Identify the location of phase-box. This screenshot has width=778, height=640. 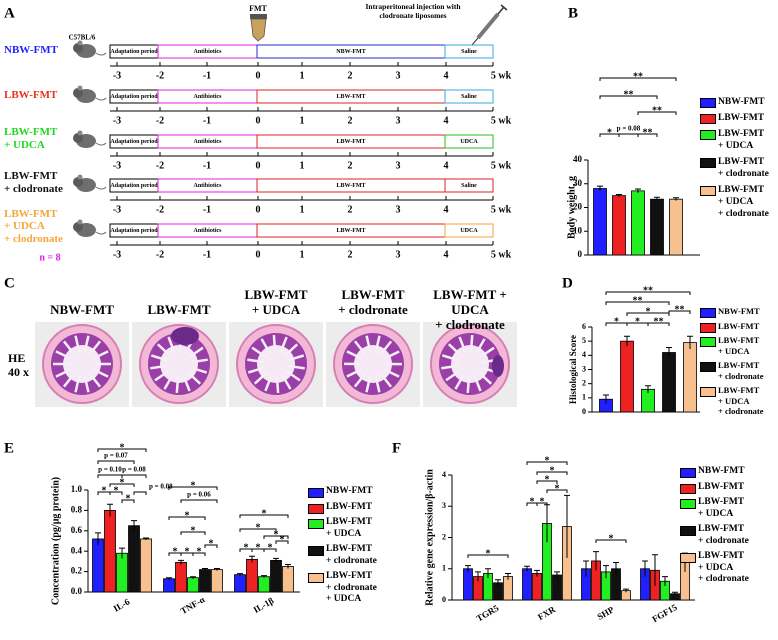
(469, 230).